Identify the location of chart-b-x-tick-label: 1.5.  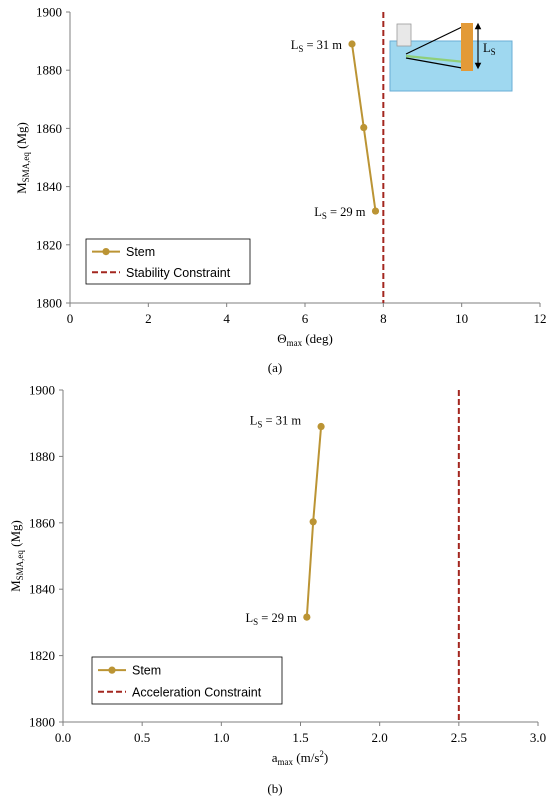
(300, 737).